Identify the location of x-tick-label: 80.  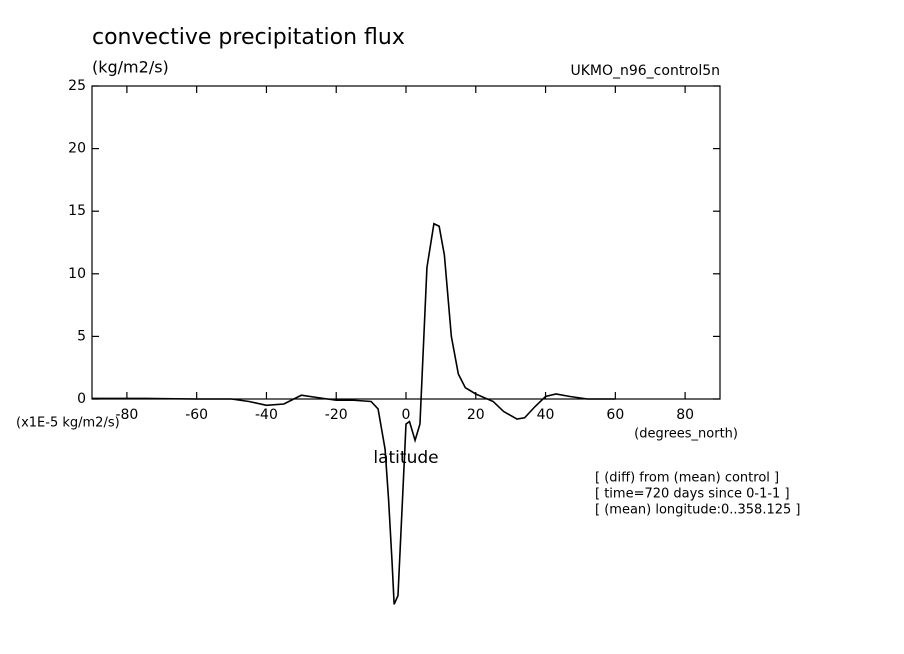
(685, 415).